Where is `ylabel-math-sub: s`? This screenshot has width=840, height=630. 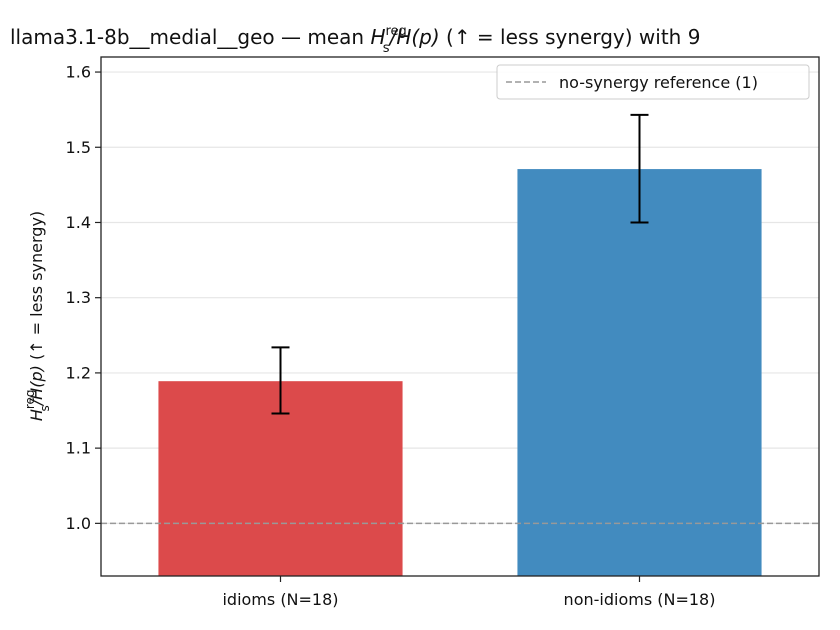
ylabel-math-sub: s is located at coordinates (45, 408).